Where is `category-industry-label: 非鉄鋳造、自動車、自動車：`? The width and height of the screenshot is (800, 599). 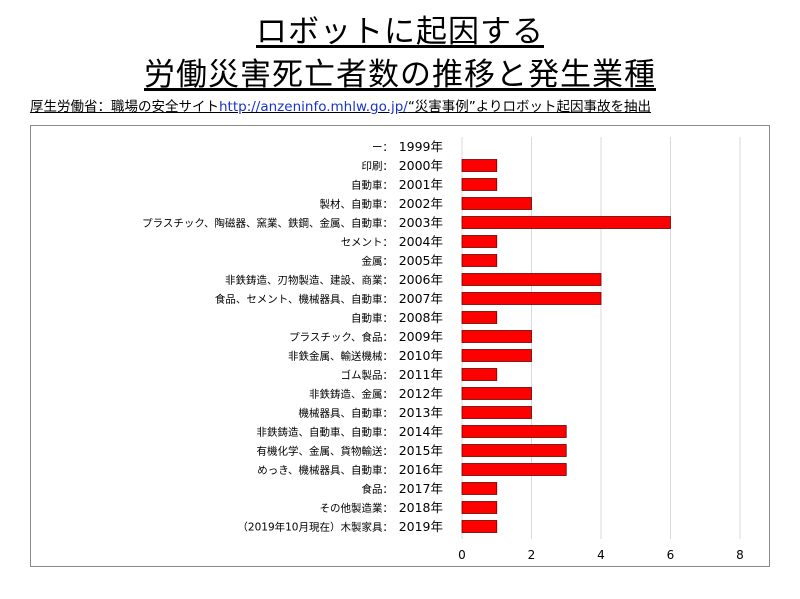
category-industry-label: 非鉄鋳造、自動車、自動車： is located at coordinates (325, 432).